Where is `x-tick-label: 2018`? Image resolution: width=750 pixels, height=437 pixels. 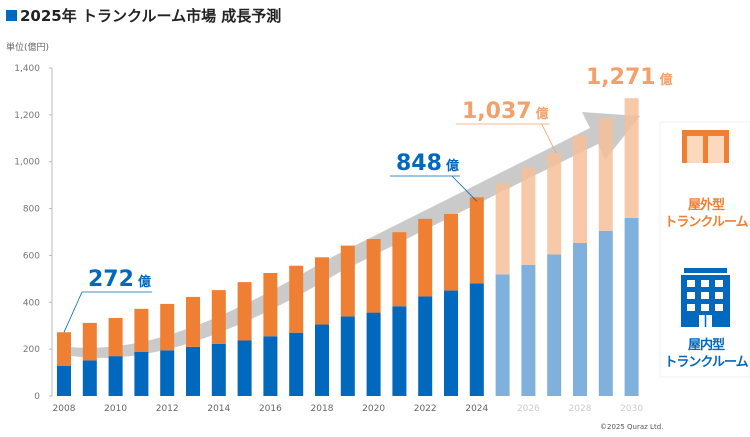 x-tick-label: 2018 is located at coordinates (322, 409).